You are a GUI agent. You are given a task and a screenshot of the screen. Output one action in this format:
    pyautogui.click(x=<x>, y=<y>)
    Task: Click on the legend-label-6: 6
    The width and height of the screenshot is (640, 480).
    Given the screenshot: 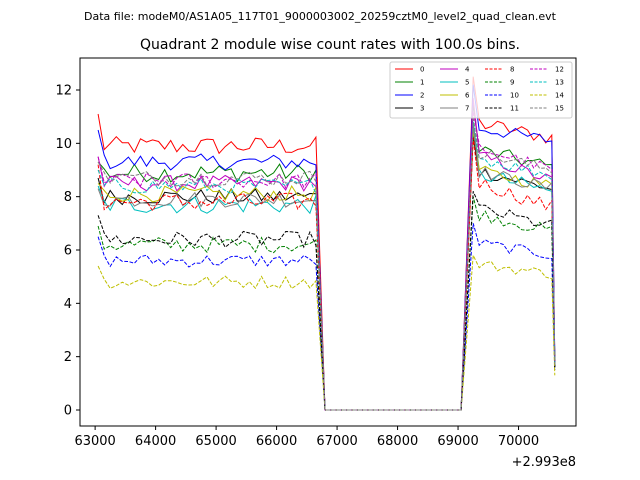 What is the action you would take?
    pyautogui.click(x=467, y=96)
    